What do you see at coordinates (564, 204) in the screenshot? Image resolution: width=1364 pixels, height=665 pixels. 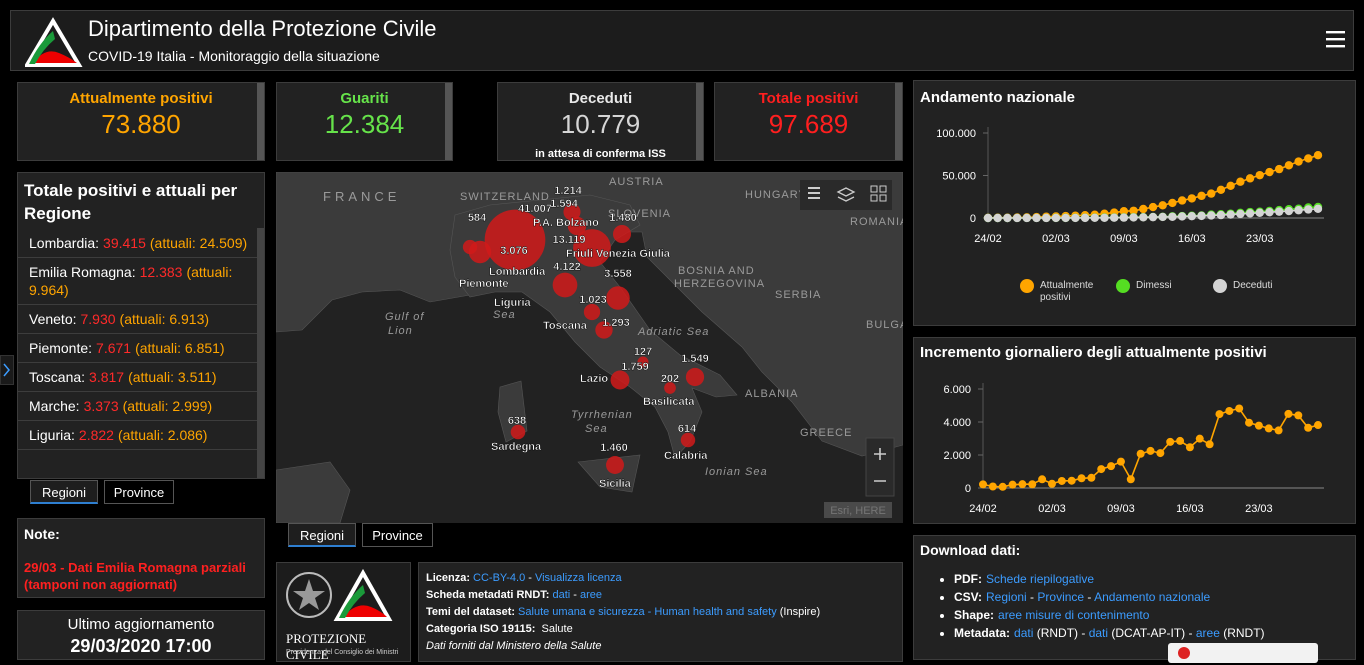 I see `bubble-label: 1.594` at bounding box center [564, 204].